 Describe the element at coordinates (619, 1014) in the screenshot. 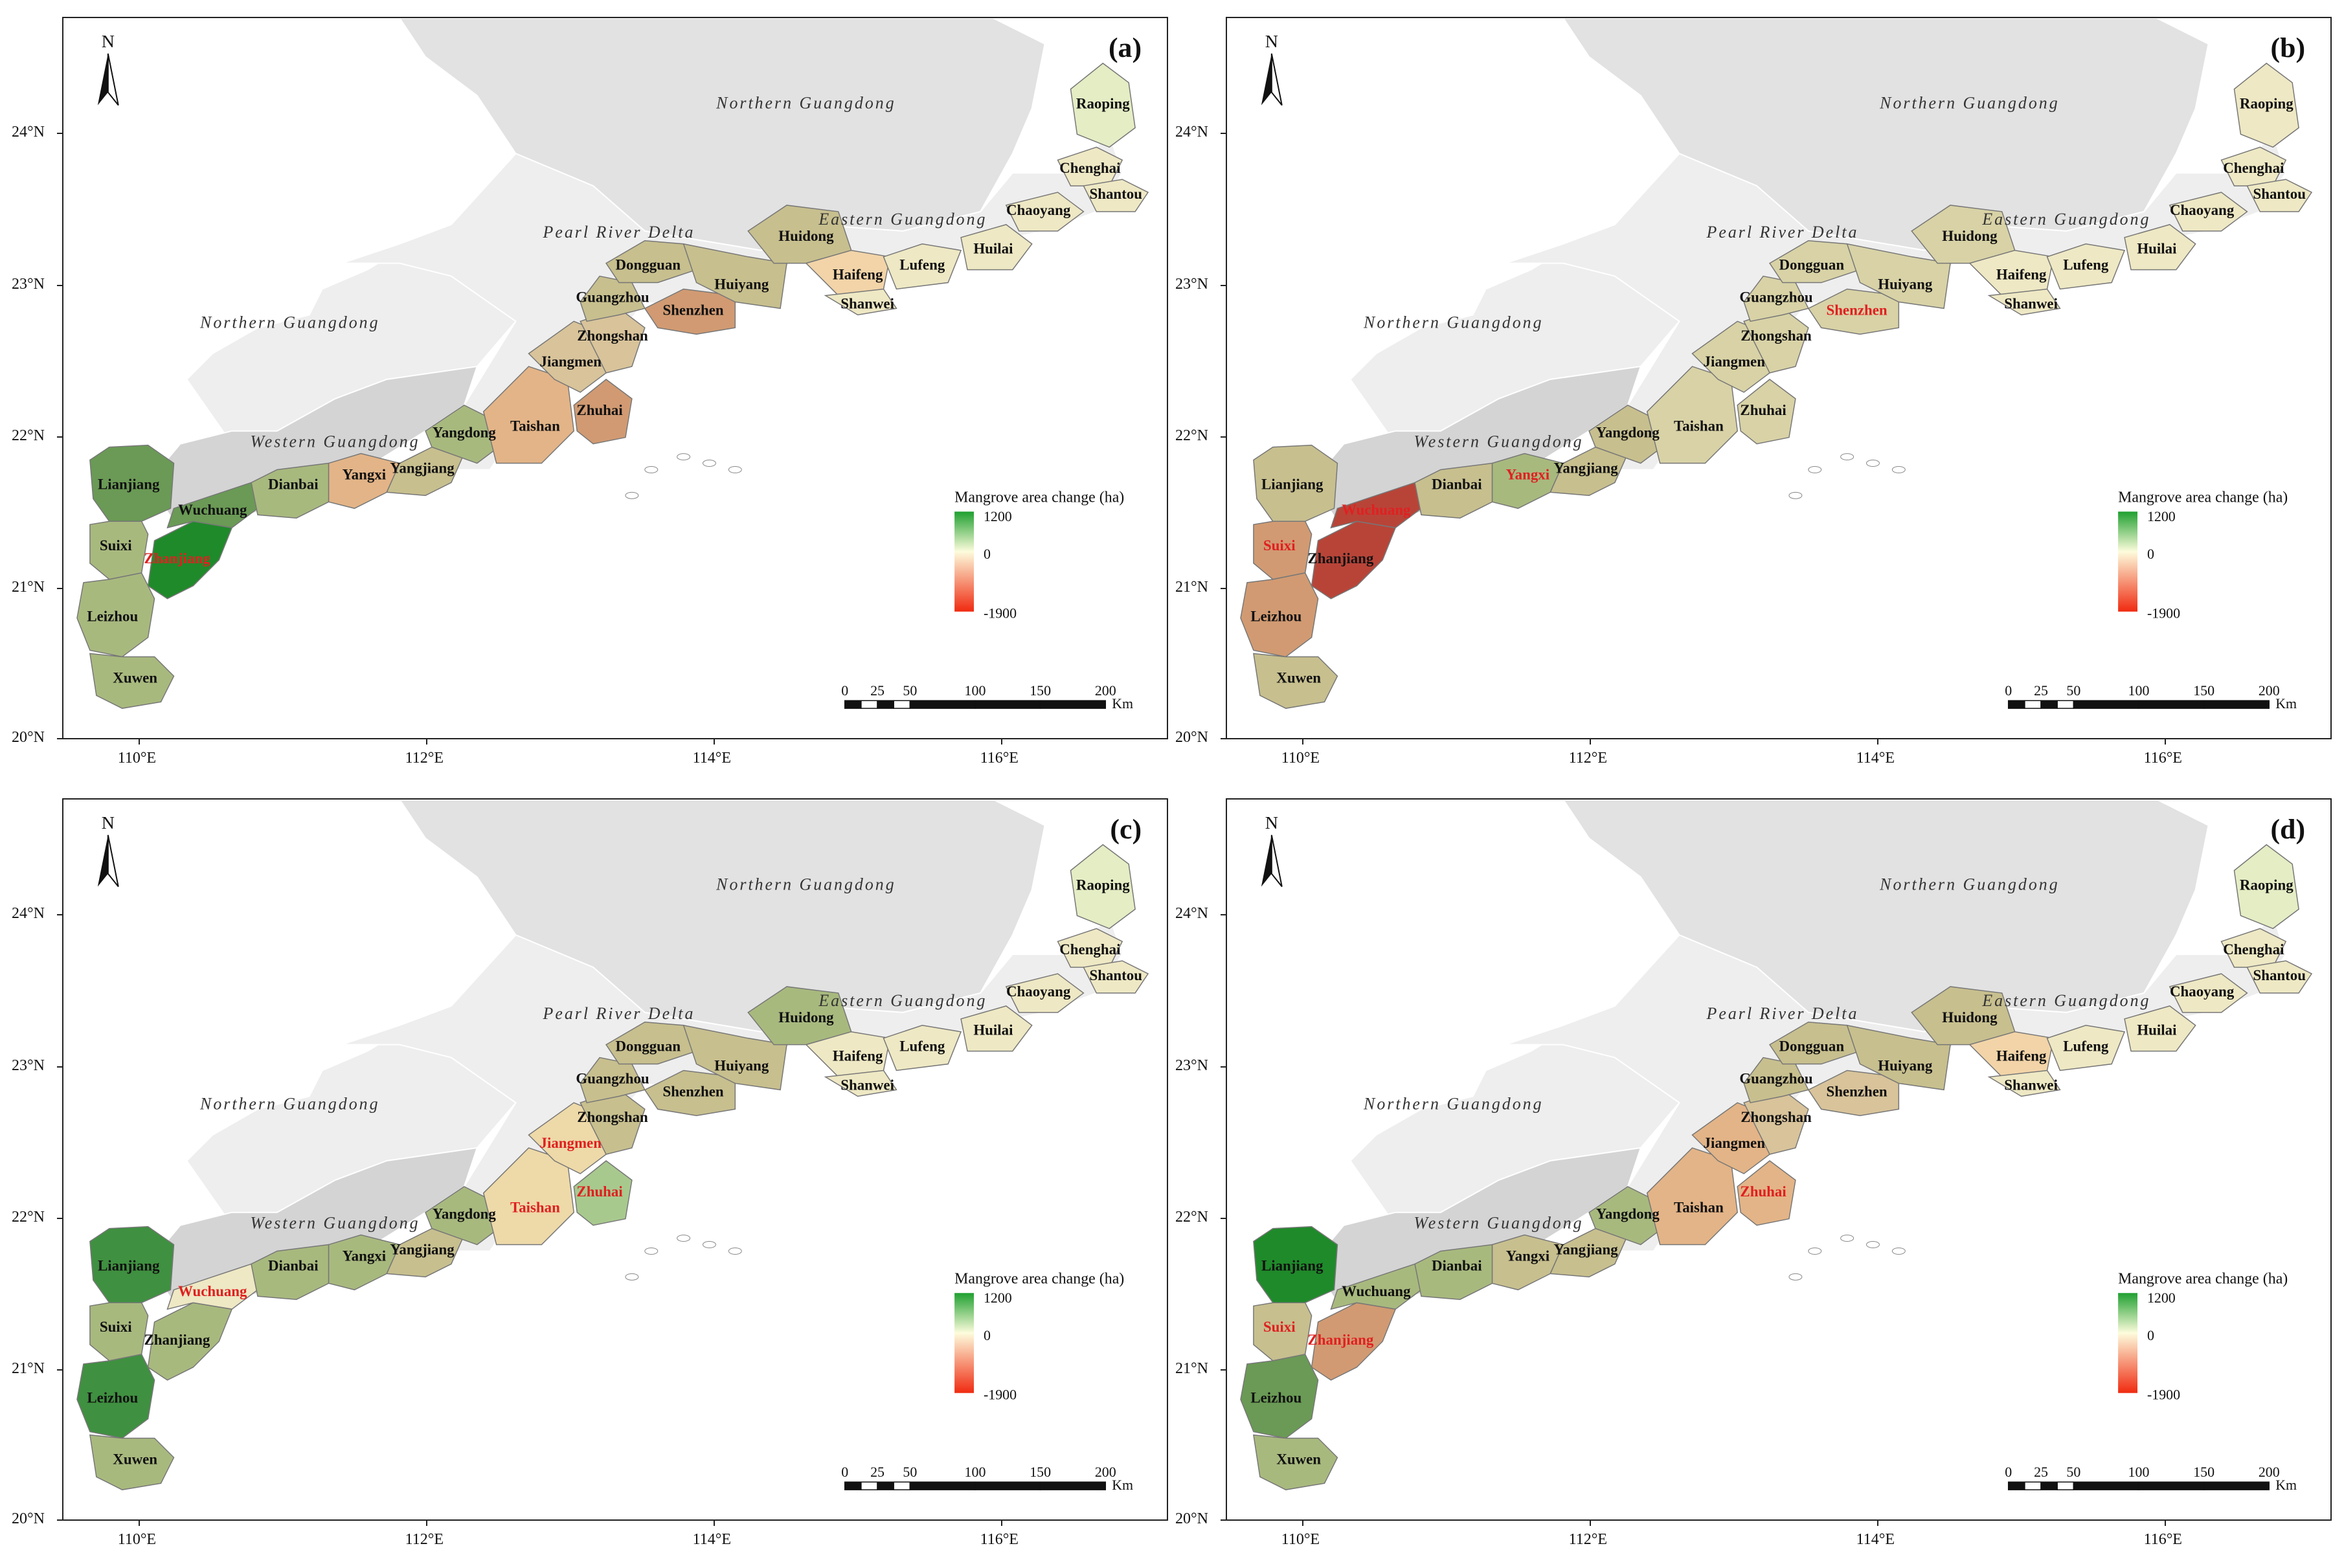

I see `region-label-prd: Pearl River Delta` at that location.